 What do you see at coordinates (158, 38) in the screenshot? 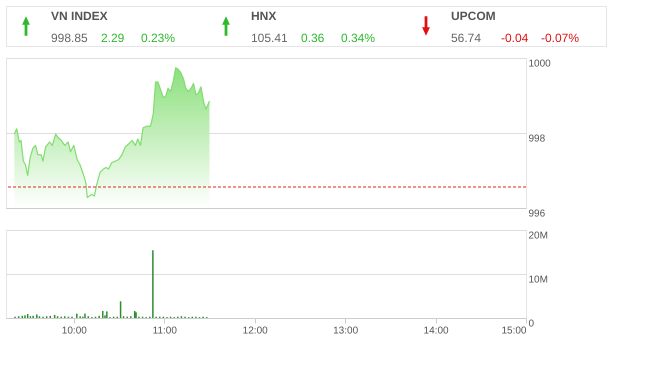
I see `data-label: 0.23%` at bounding box center [158, 38].